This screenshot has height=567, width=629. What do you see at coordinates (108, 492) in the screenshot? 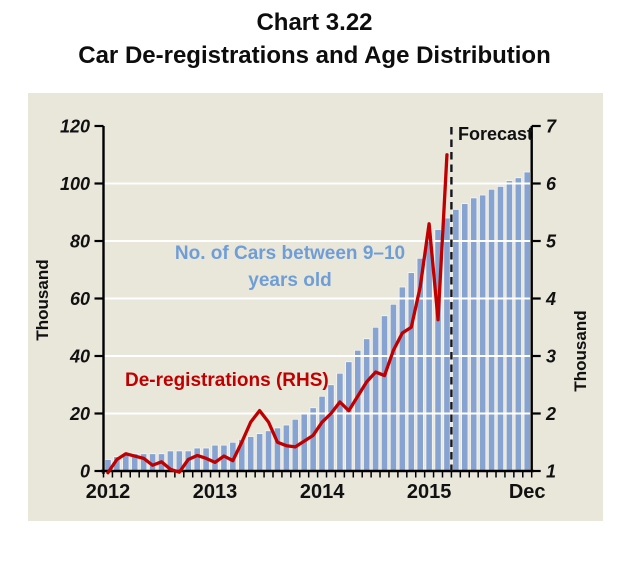
I see `x-axis-year-label: 2012` at bounding box center [108, 492].